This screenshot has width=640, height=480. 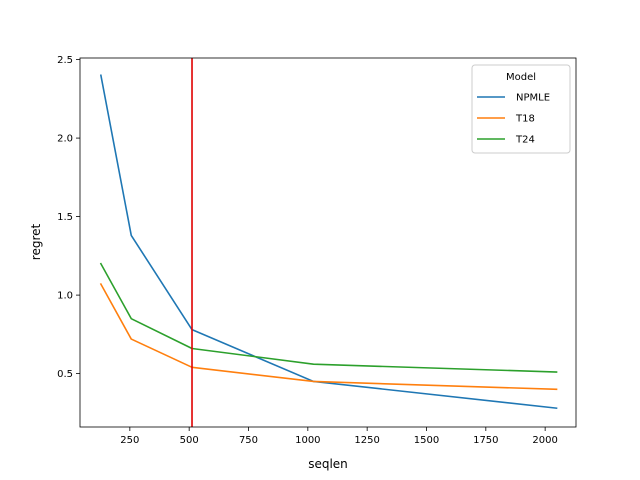 What do you see at coordinates (485, 440) in the screenshot?
I see `x-tick-label: 1750` at bounding box center [485, 440].